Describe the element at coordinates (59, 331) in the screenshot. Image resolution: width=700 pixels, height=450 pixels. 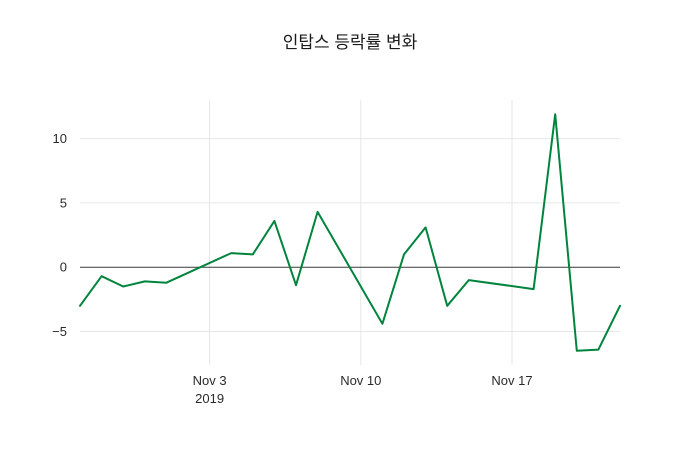
I see `y-tick-label: −5` at that location.